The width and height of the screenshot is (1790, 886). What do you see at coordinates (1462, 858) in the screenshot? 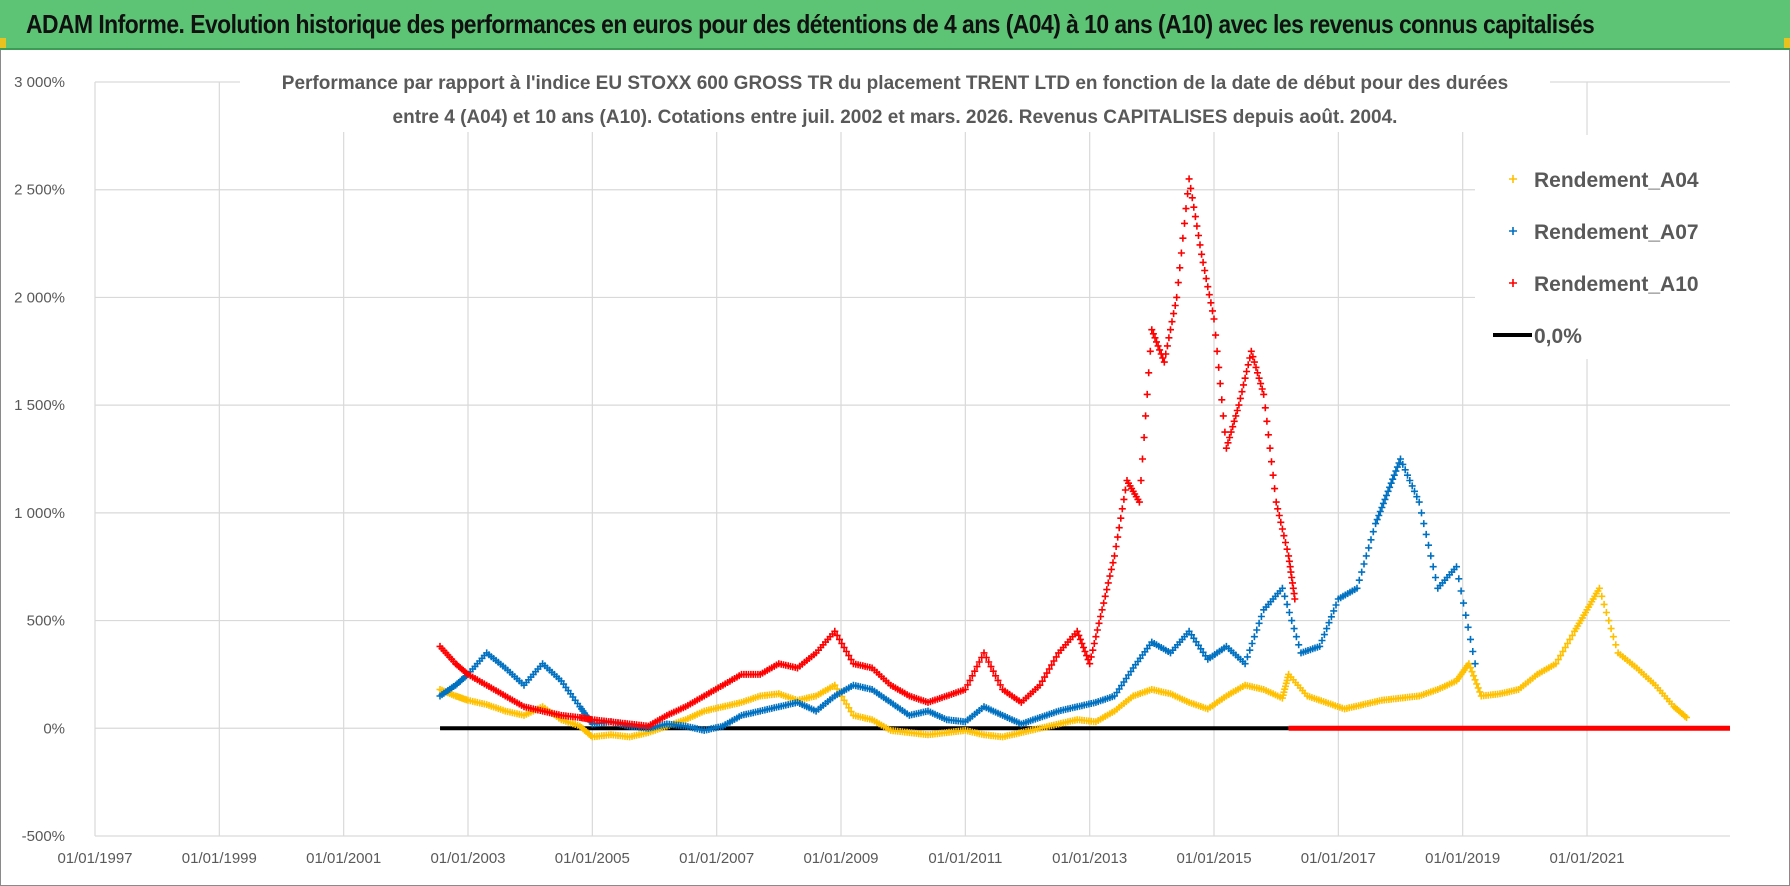
I see `x-tick-label: 01/01/2019` at bounding box center [1462, 858].